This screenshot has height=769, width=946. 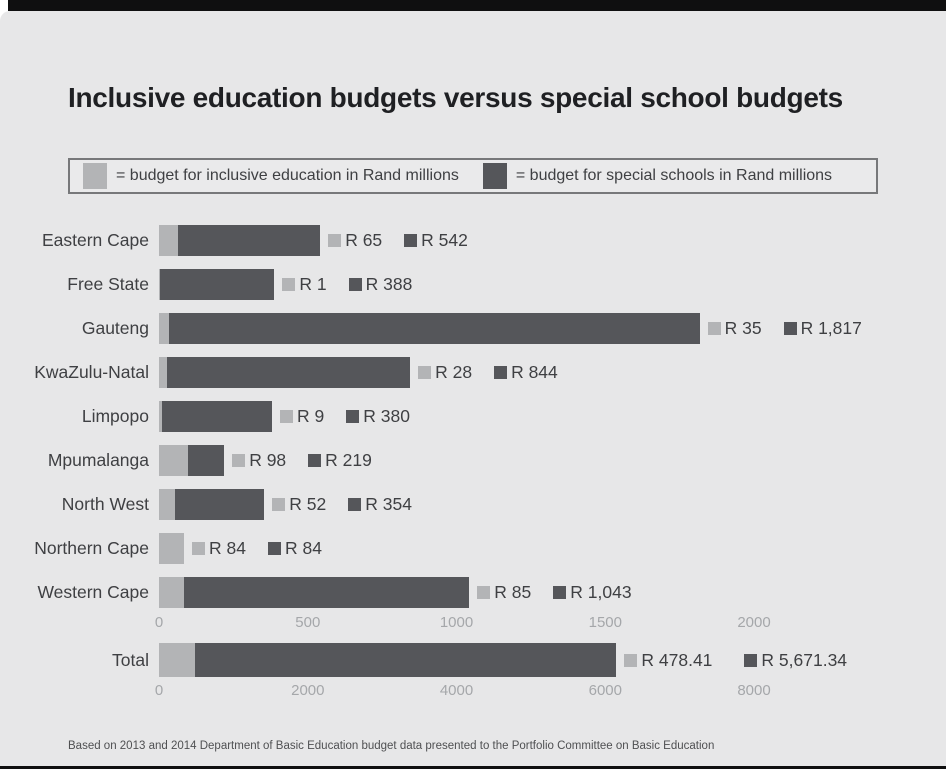 What do you see at coordinates (98, 460) in the screenshot?
I see `row-label: Mpumalanga` at bounding box center [98, 460].